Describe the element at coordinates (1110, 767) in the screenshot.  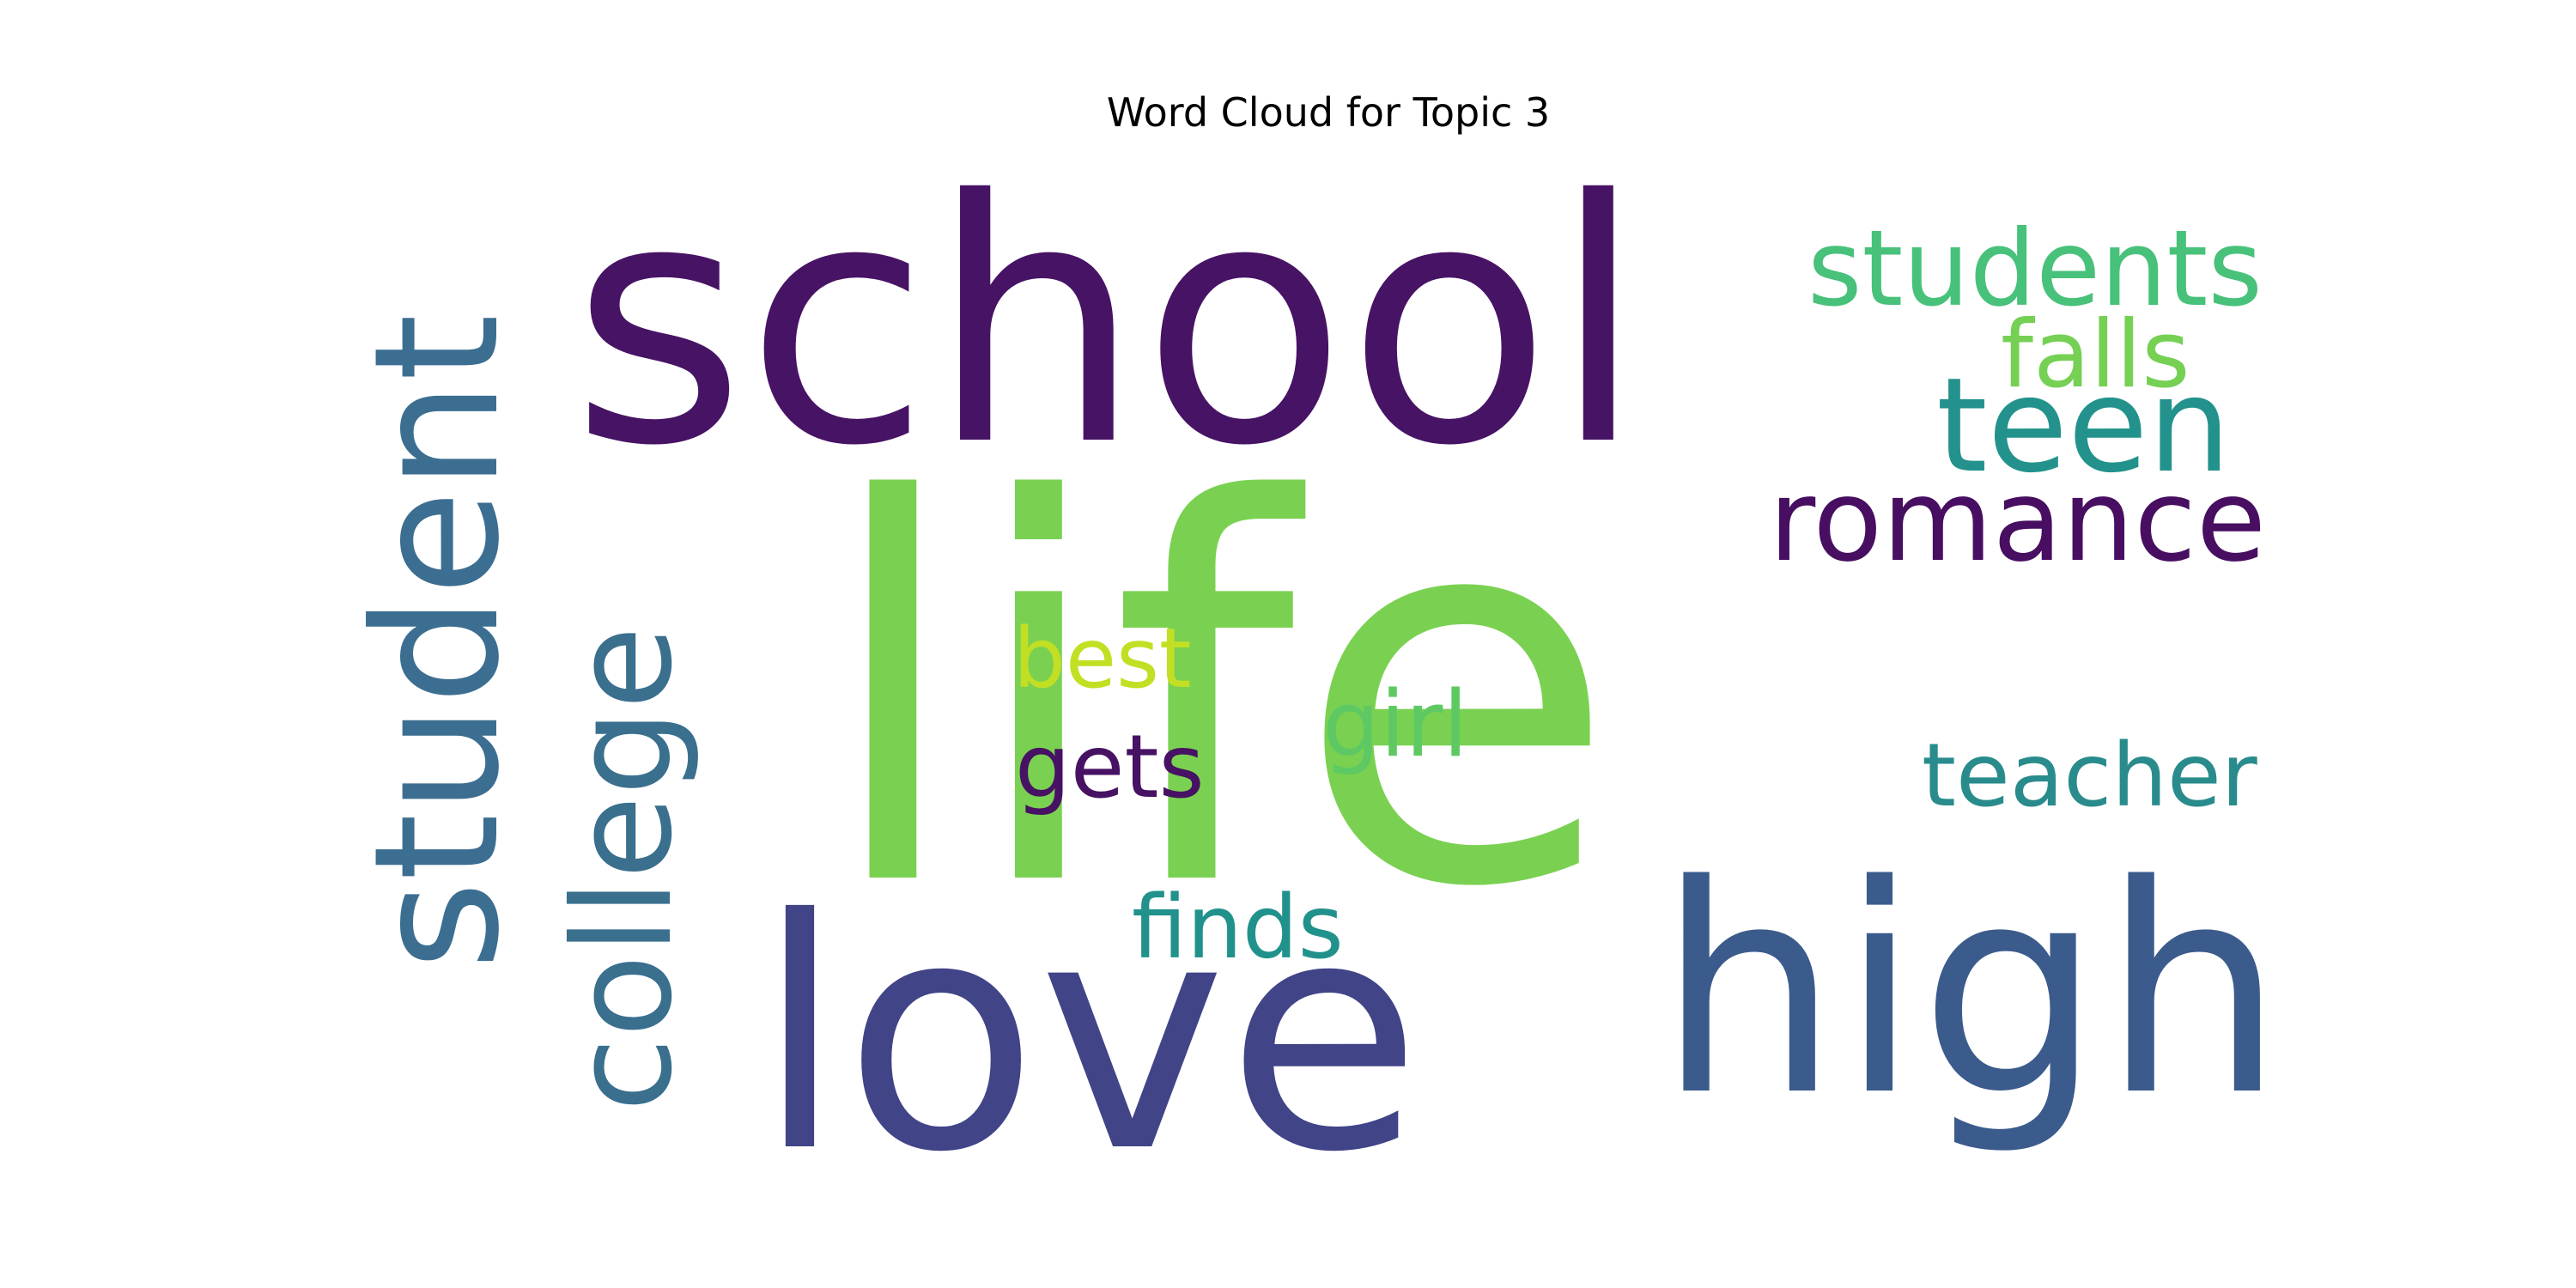
I see `word-gets: gets` at that location.